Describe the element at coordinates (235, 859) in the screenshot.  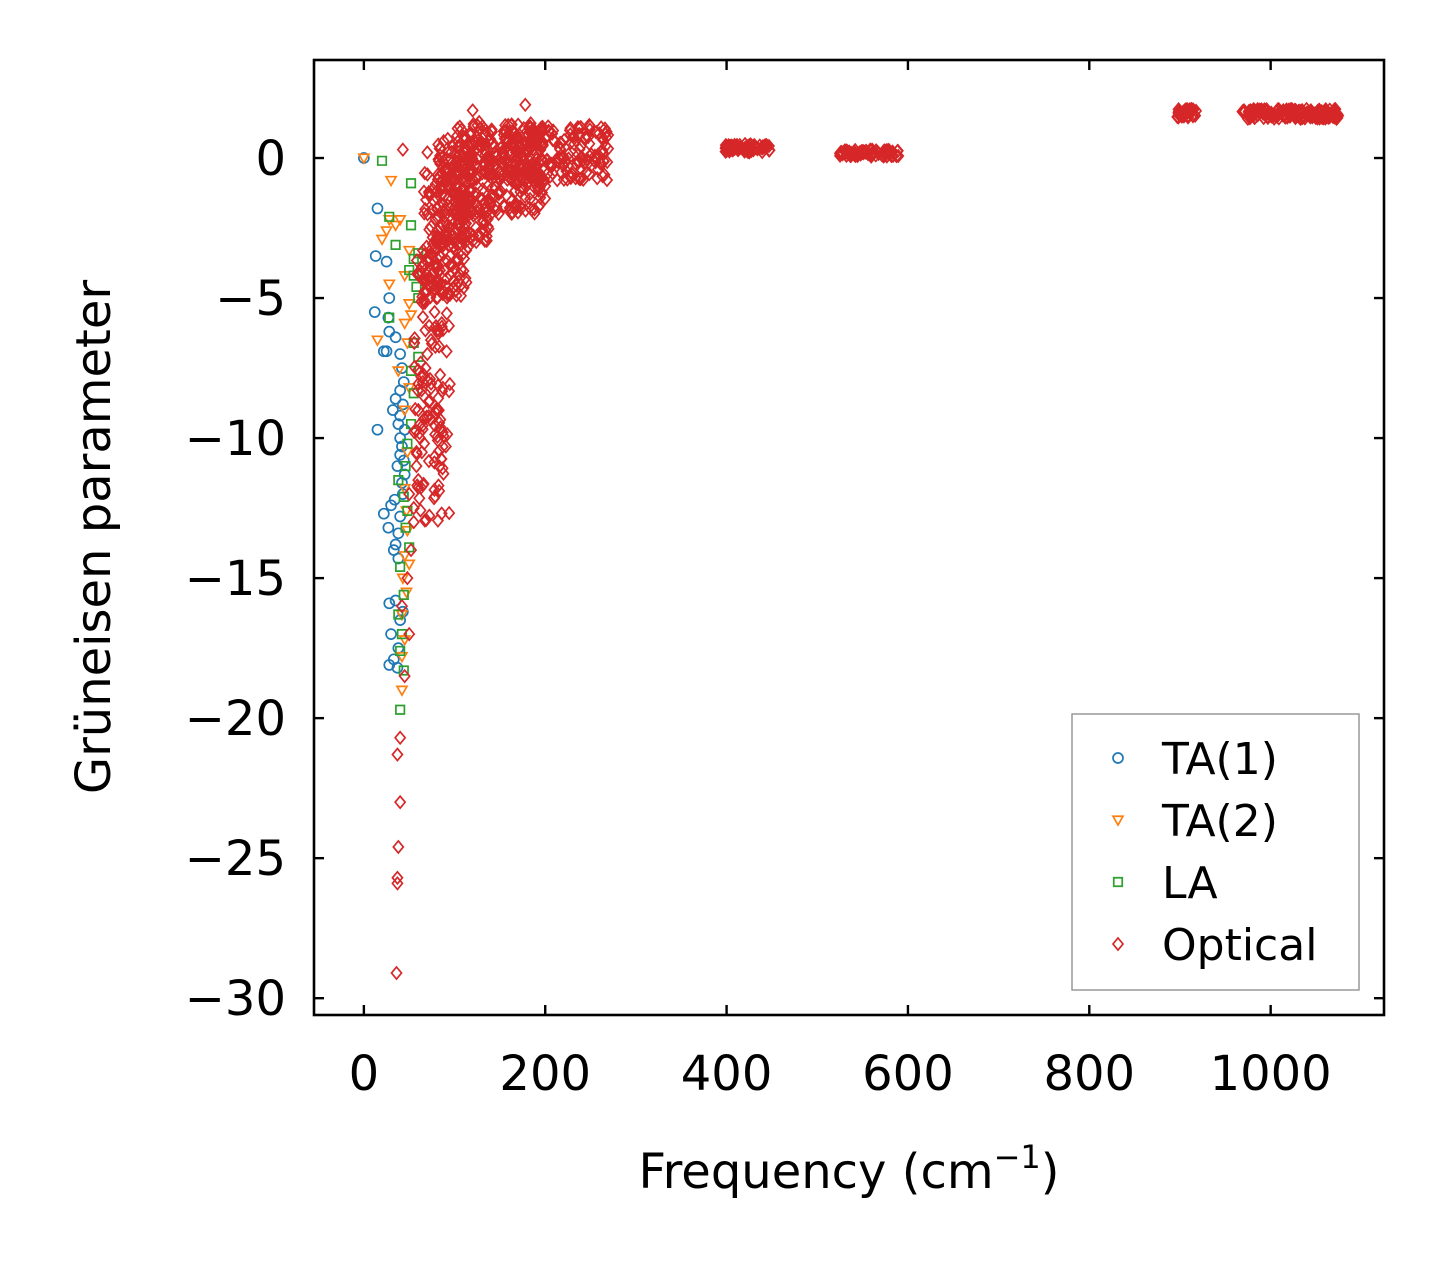
I see `y-tick-label: −25` at that location.